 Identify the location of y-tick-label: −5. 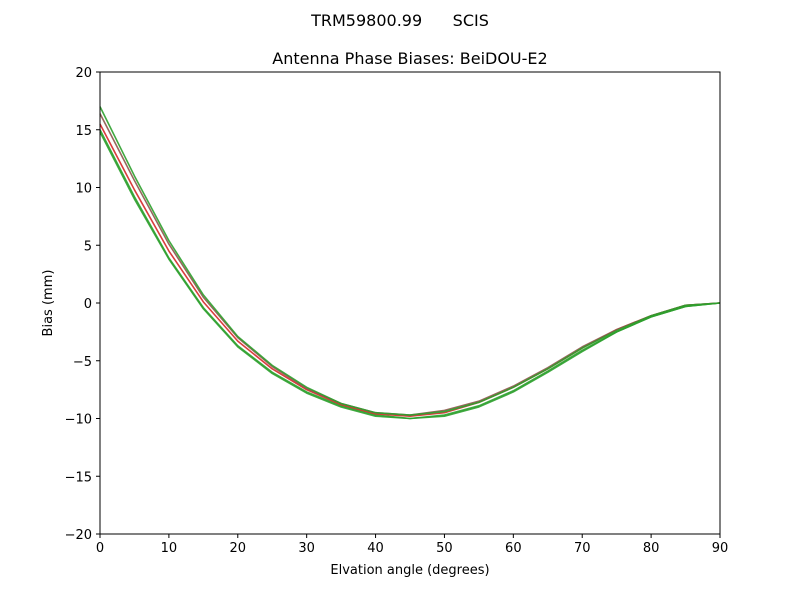
(82, 362).